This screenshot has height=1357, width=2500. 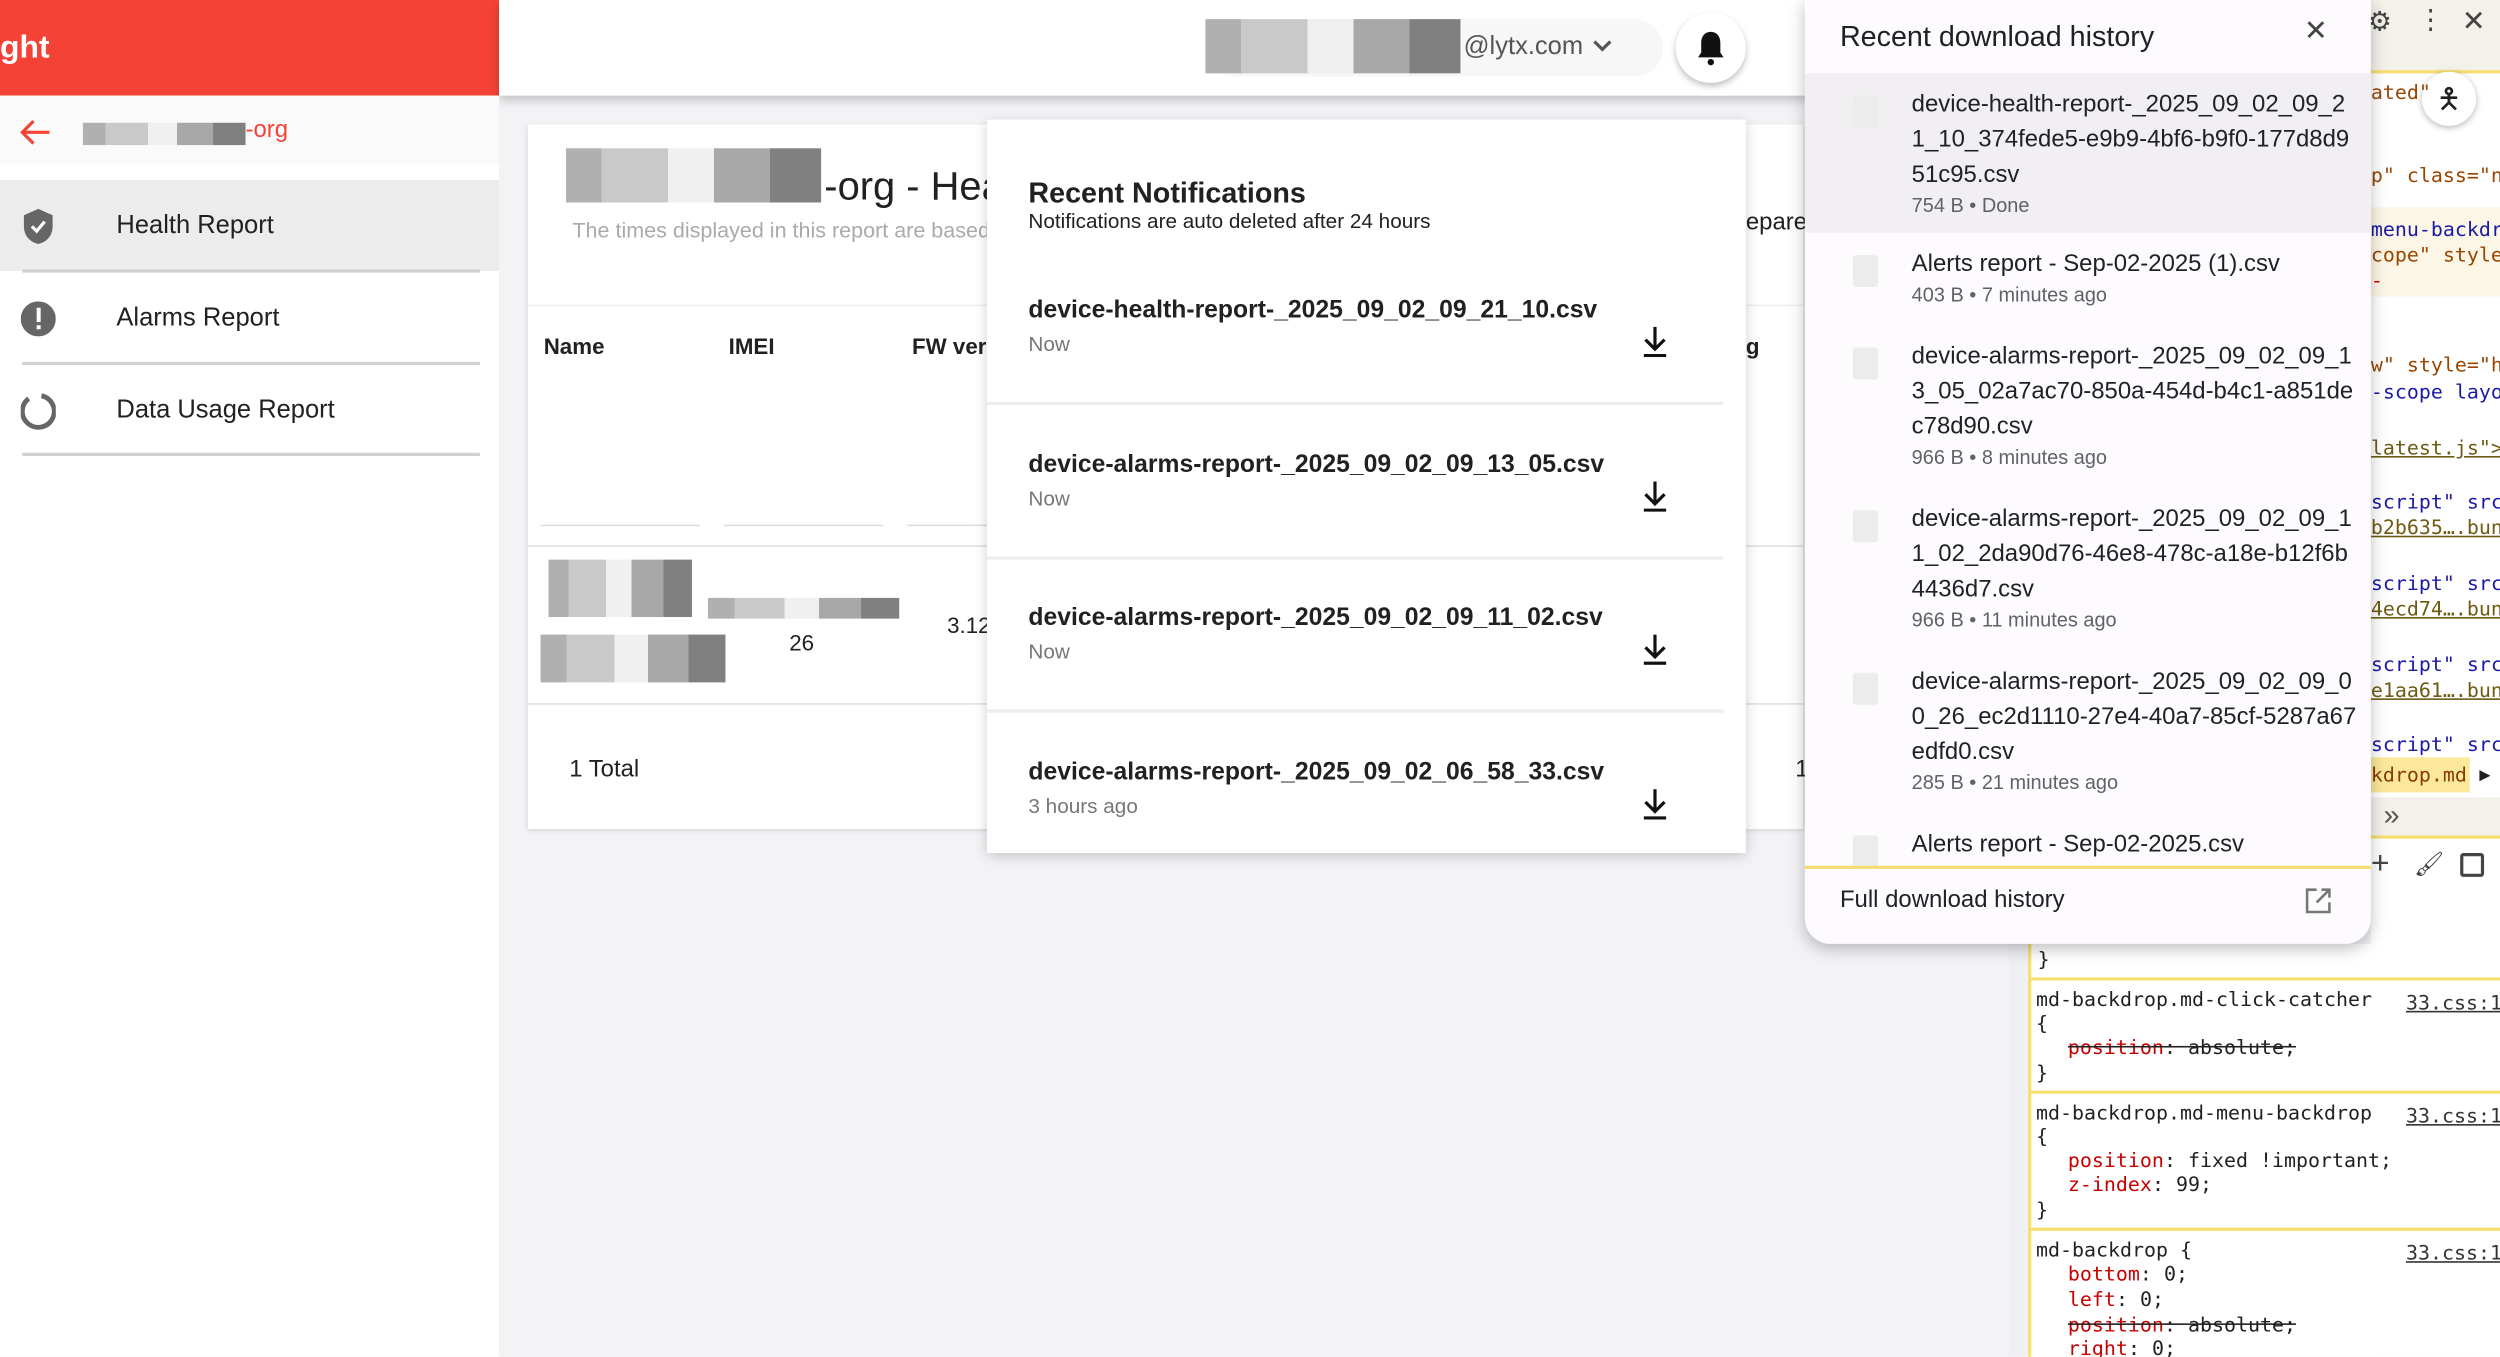 I want to click on notifications-button, so click(x=1710, y=47).